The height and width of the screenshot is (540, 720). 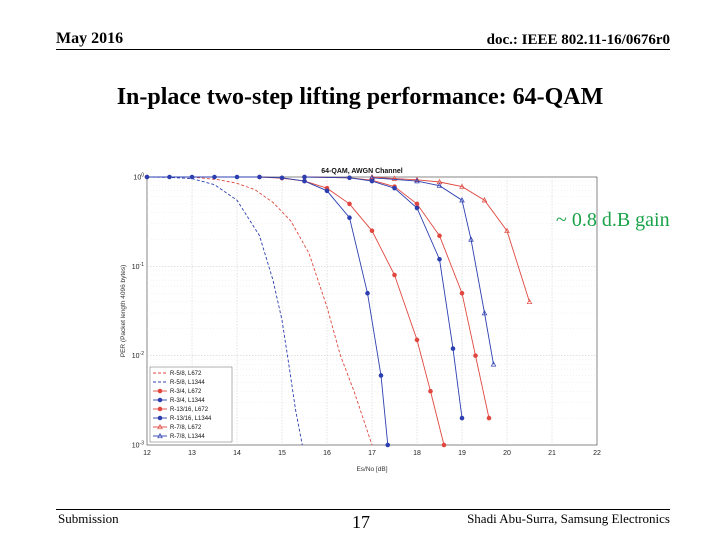 I want to click on header-divider, so click(x=363, y=49).